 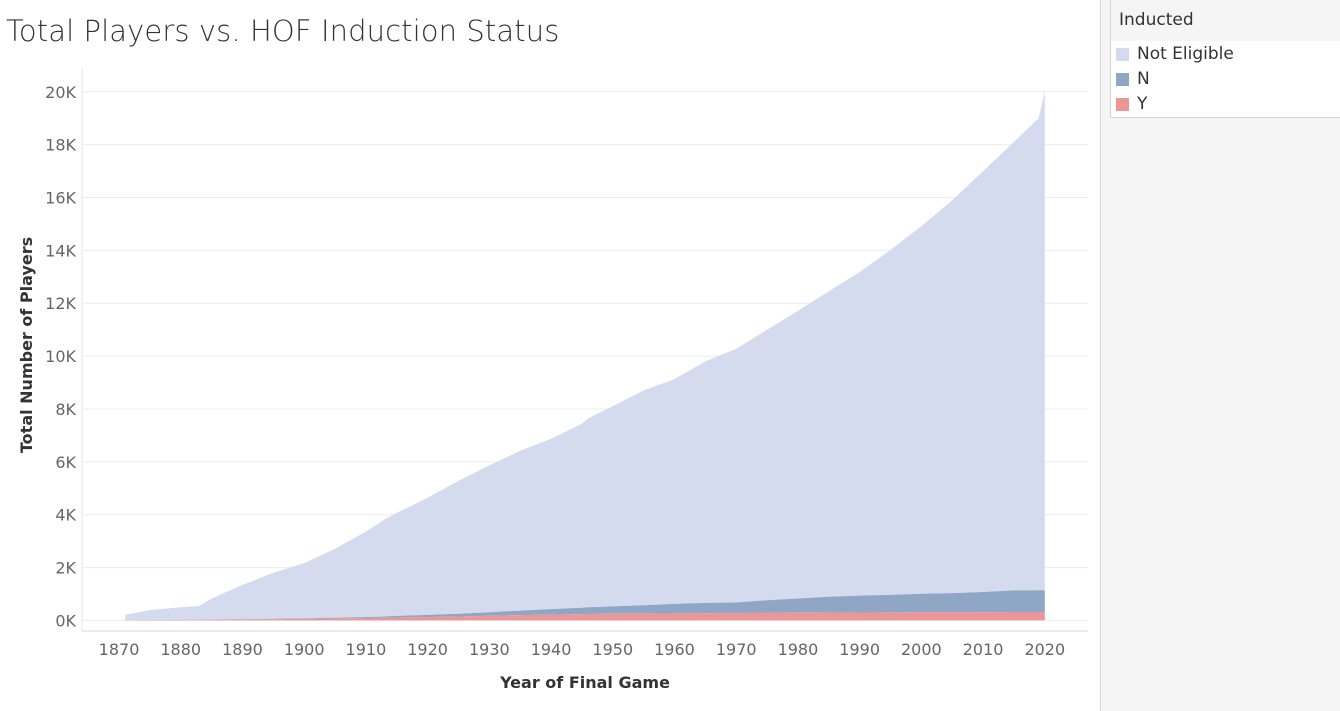 What do you see at coordinates (859, 649) in the screenshot?
I see `x-tick-label: 1990` at bounding box center [859, 649].